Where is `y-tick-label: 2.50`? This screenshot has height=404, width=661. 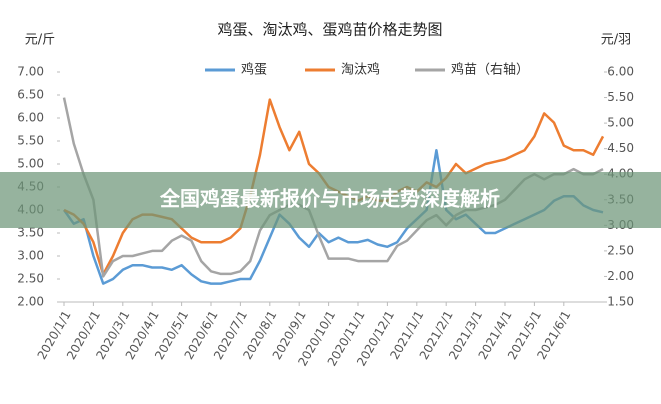 y-tick-label: 2.50 is located at coordinates (30, 279).